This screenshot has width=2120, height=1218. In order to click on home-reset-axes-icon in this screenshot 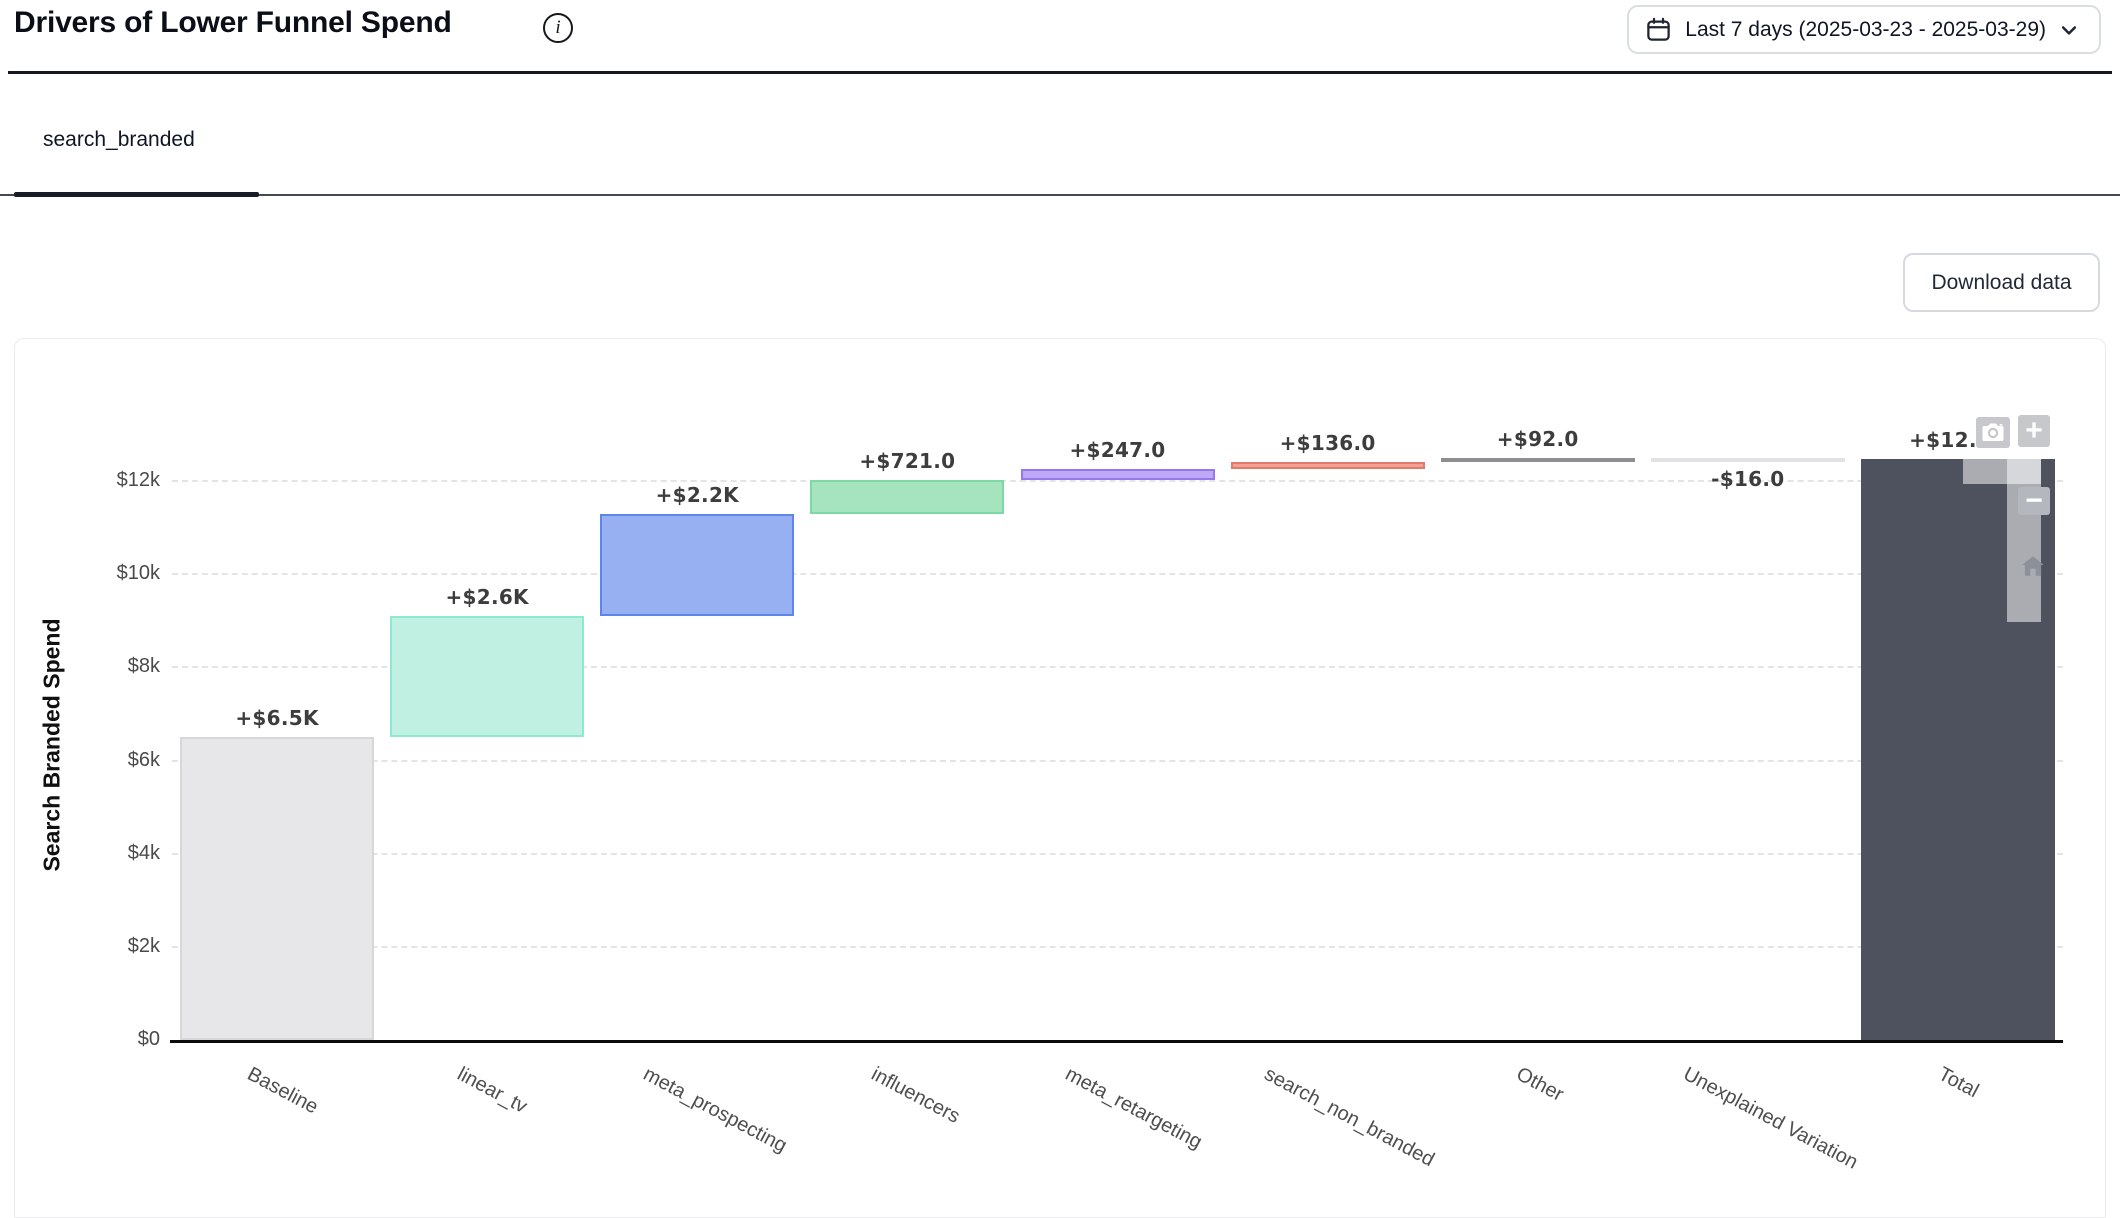, I will do `click(2033, 566)`.